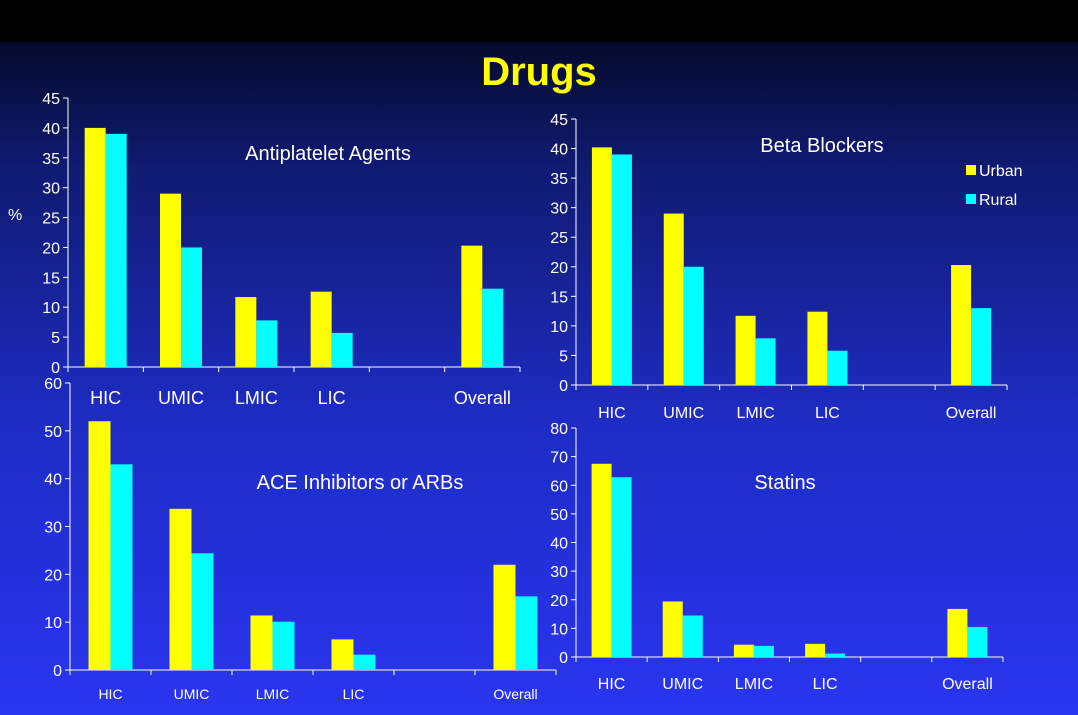 This screenshot has width=1078, height=715. What do you see at coordinates (998, 200) in the screenshot?
I see `legend-label-rural: Rural` at bounding box center [998, 200].